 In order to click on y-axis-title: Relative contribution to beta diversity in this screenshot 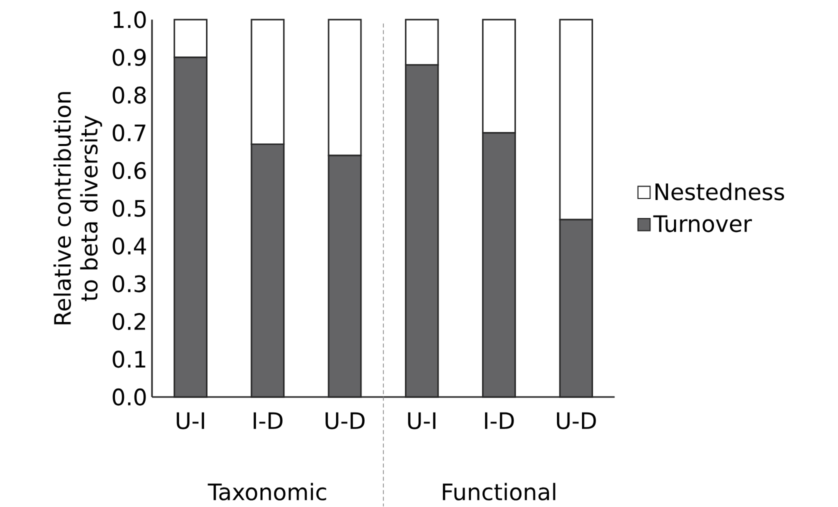, I will do `click(77, 208)`.